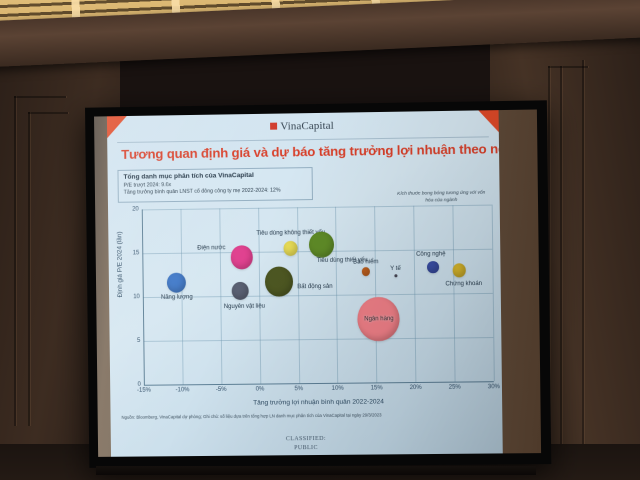 Image resolution: width=640 pixels, height=480 pixels. What do you see at coordinates (143, 390) in the screenshot?
I see `x-axis-tick: -15%` at bounding box center [143, 390].